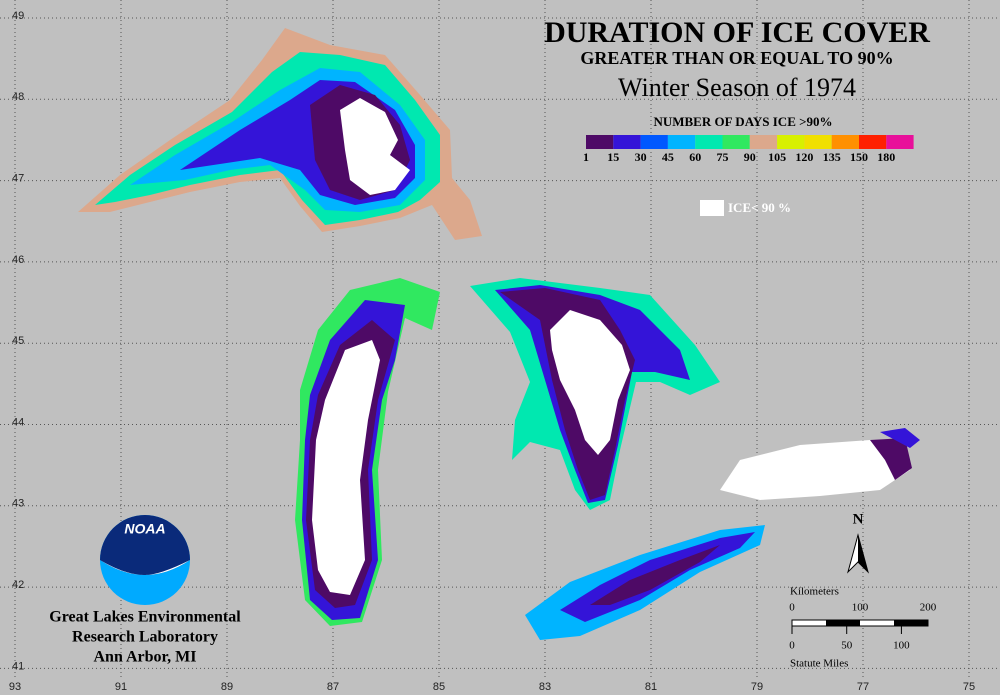 The height and width of the screenshot is (695, 1000). Describe the element at coordinates (847, 646) in the screenshot. I see `mi-label: 50` at that location.